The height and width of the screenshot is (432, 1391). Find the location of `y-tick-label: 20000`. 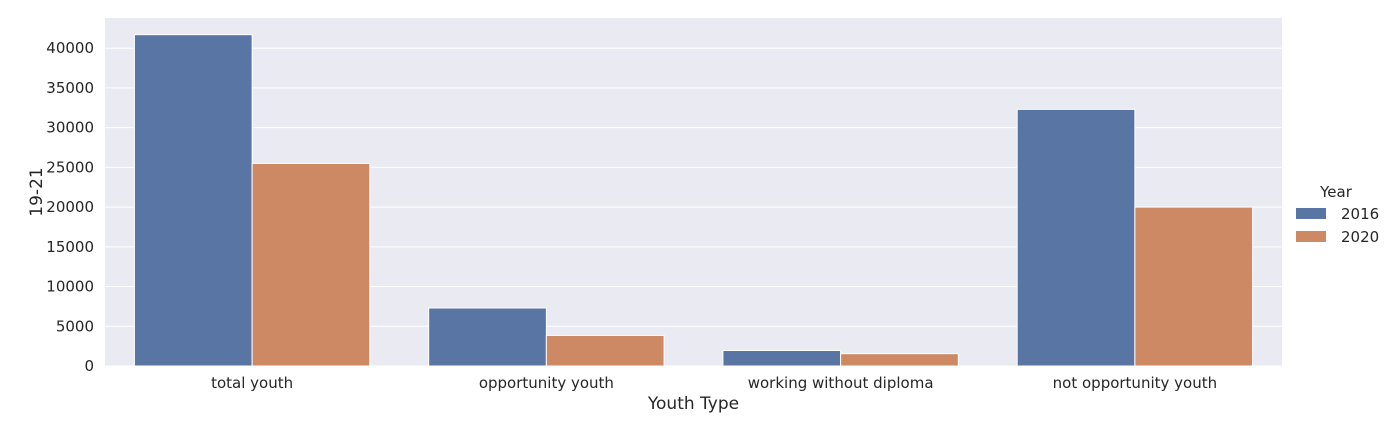

y-tick-label: 20000 is located at coordinates (70, 207).